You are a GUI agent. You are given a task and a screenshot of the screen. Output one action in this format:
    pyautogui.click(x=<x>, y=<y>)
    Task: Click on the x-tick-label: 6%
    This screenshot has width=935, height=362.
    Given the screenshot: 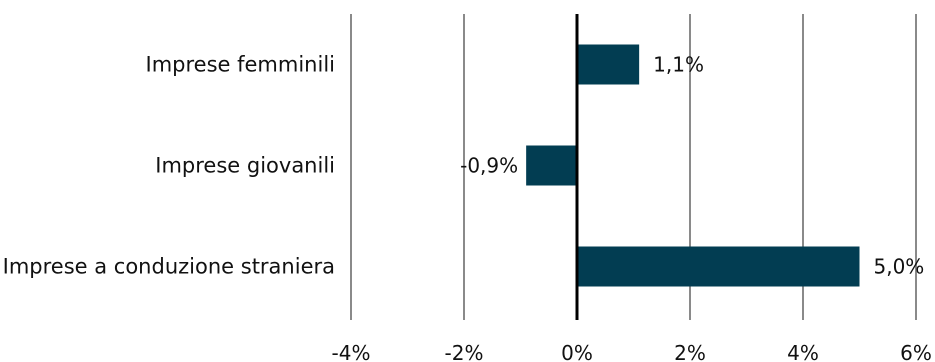 What is the action you would take?
    pyautogui.click(x=916, y=351)
    